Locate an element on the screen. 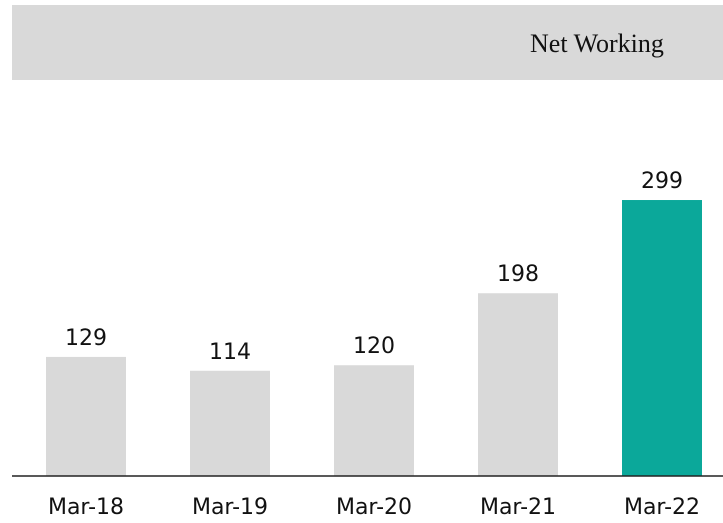 The image size is (723, 523). x-tick-label: Mar-18 is located at coordinates (86, 507).